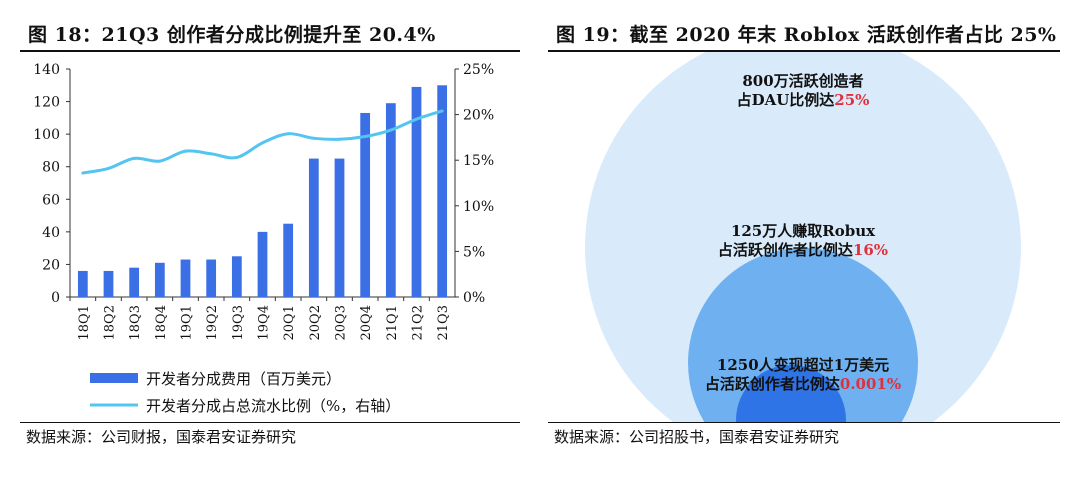 This screenshot has height=491, width=1080. Describe the element at coordinates (416, 119) in the screenshot. I see `share-point-21Q2` at that location.